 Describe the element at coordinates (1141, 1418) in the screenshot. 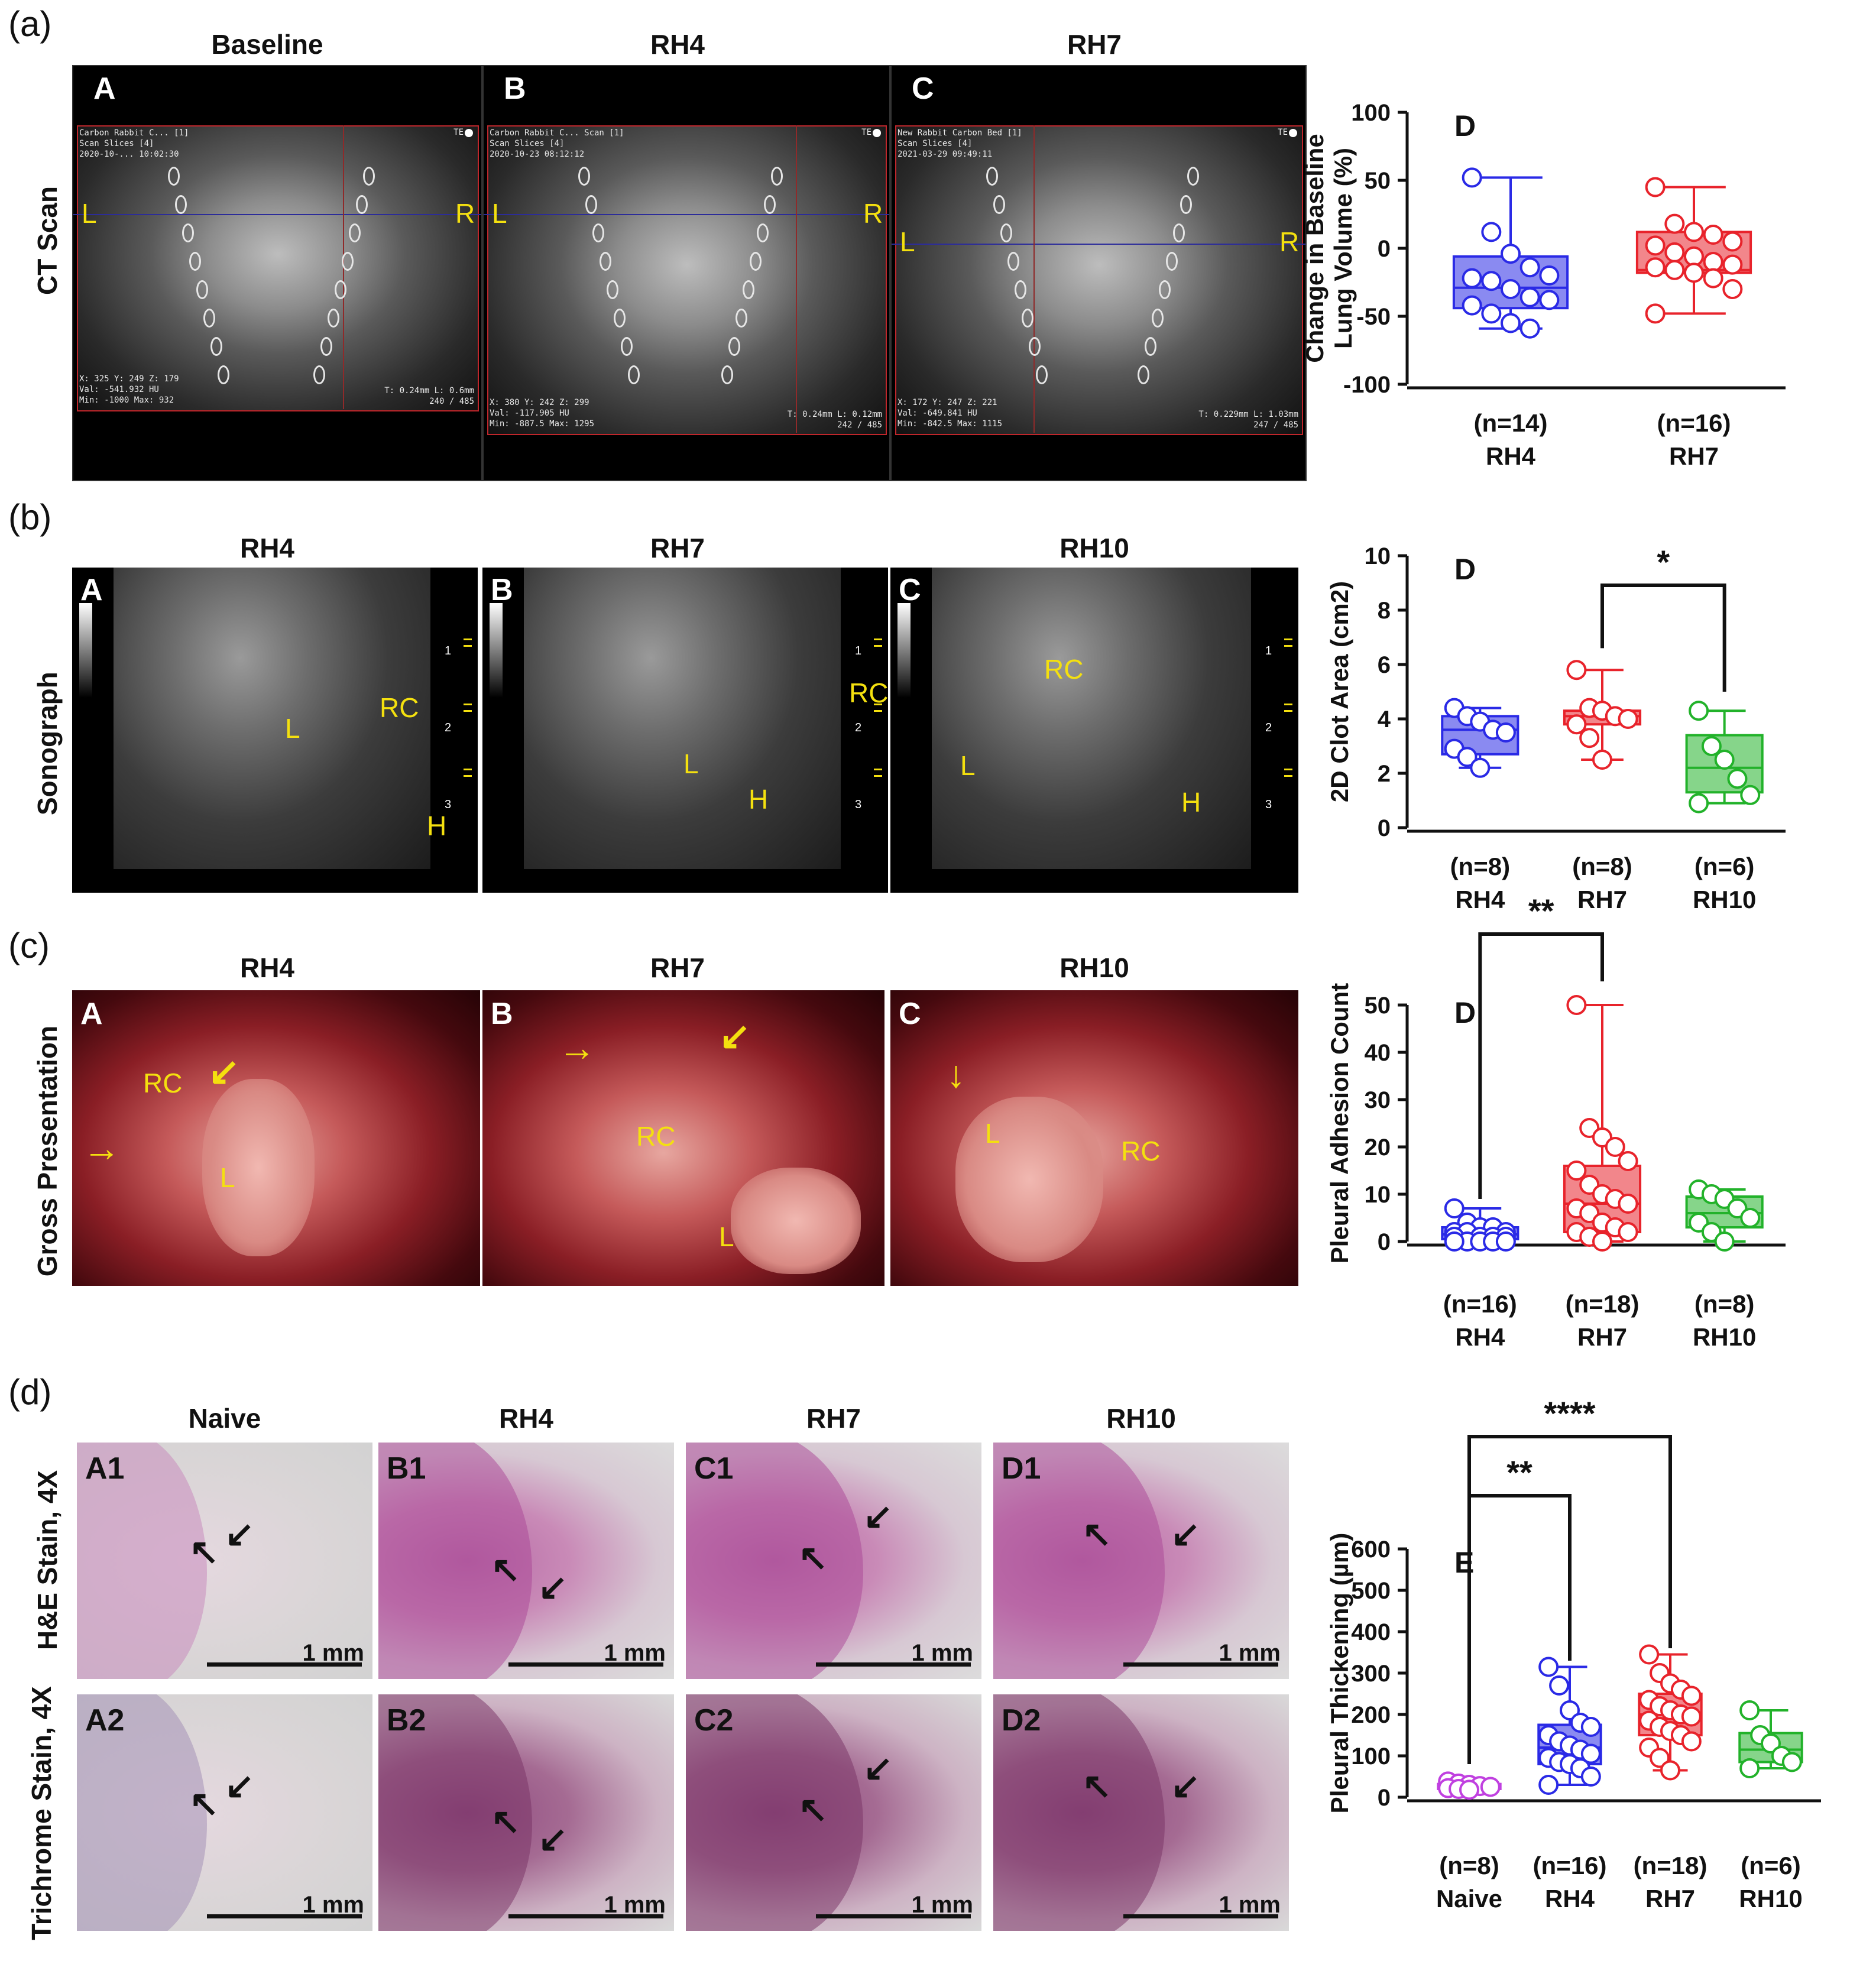

I see `column-title-rh10-histo: RH10` at that location.